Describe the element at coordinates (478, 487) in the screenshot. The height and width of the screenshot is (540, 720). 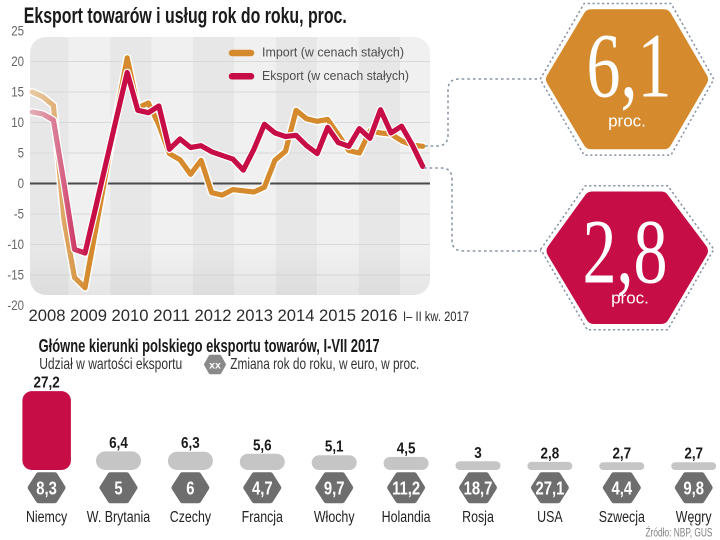
I see `svg-text: 18,7` at that location.